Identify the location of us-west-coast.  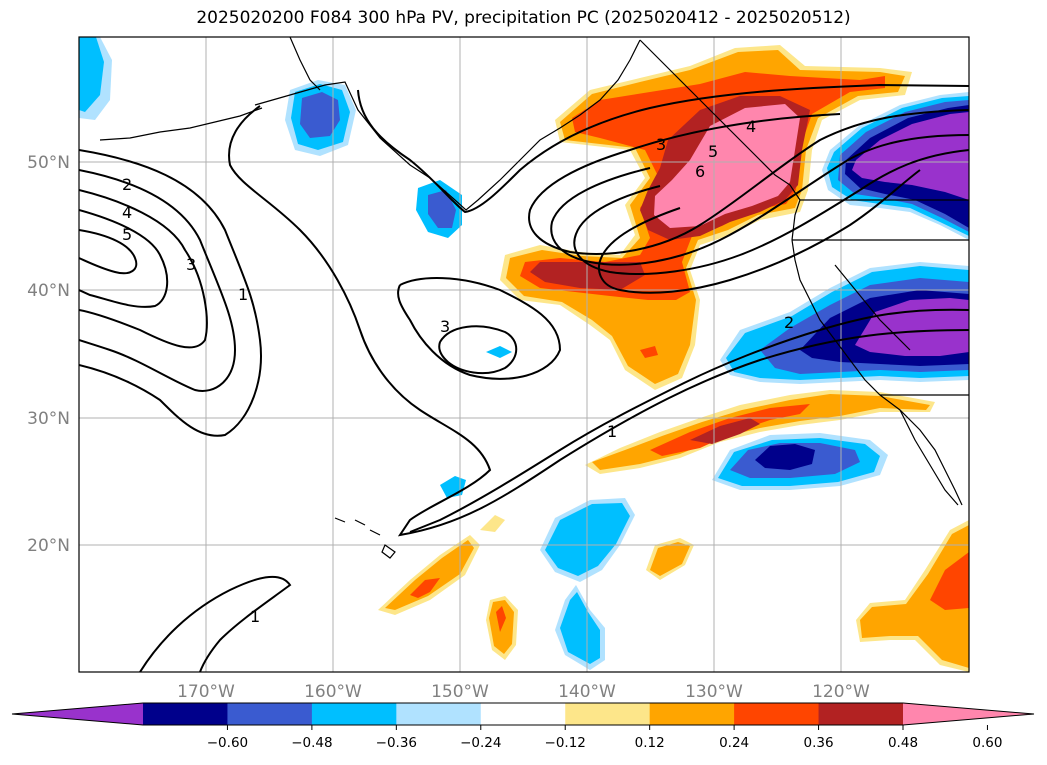
(877, 372).